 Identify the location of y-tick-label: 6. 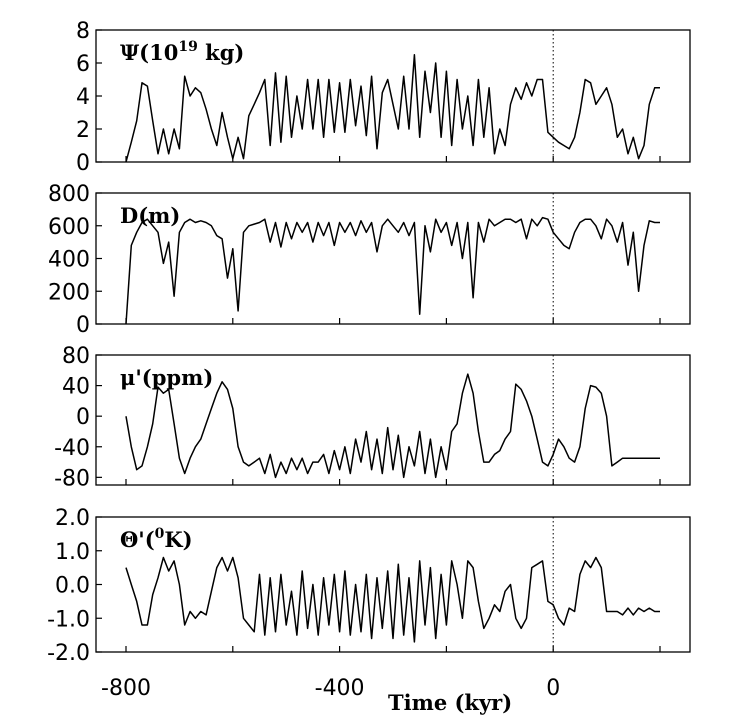
(83, 64).